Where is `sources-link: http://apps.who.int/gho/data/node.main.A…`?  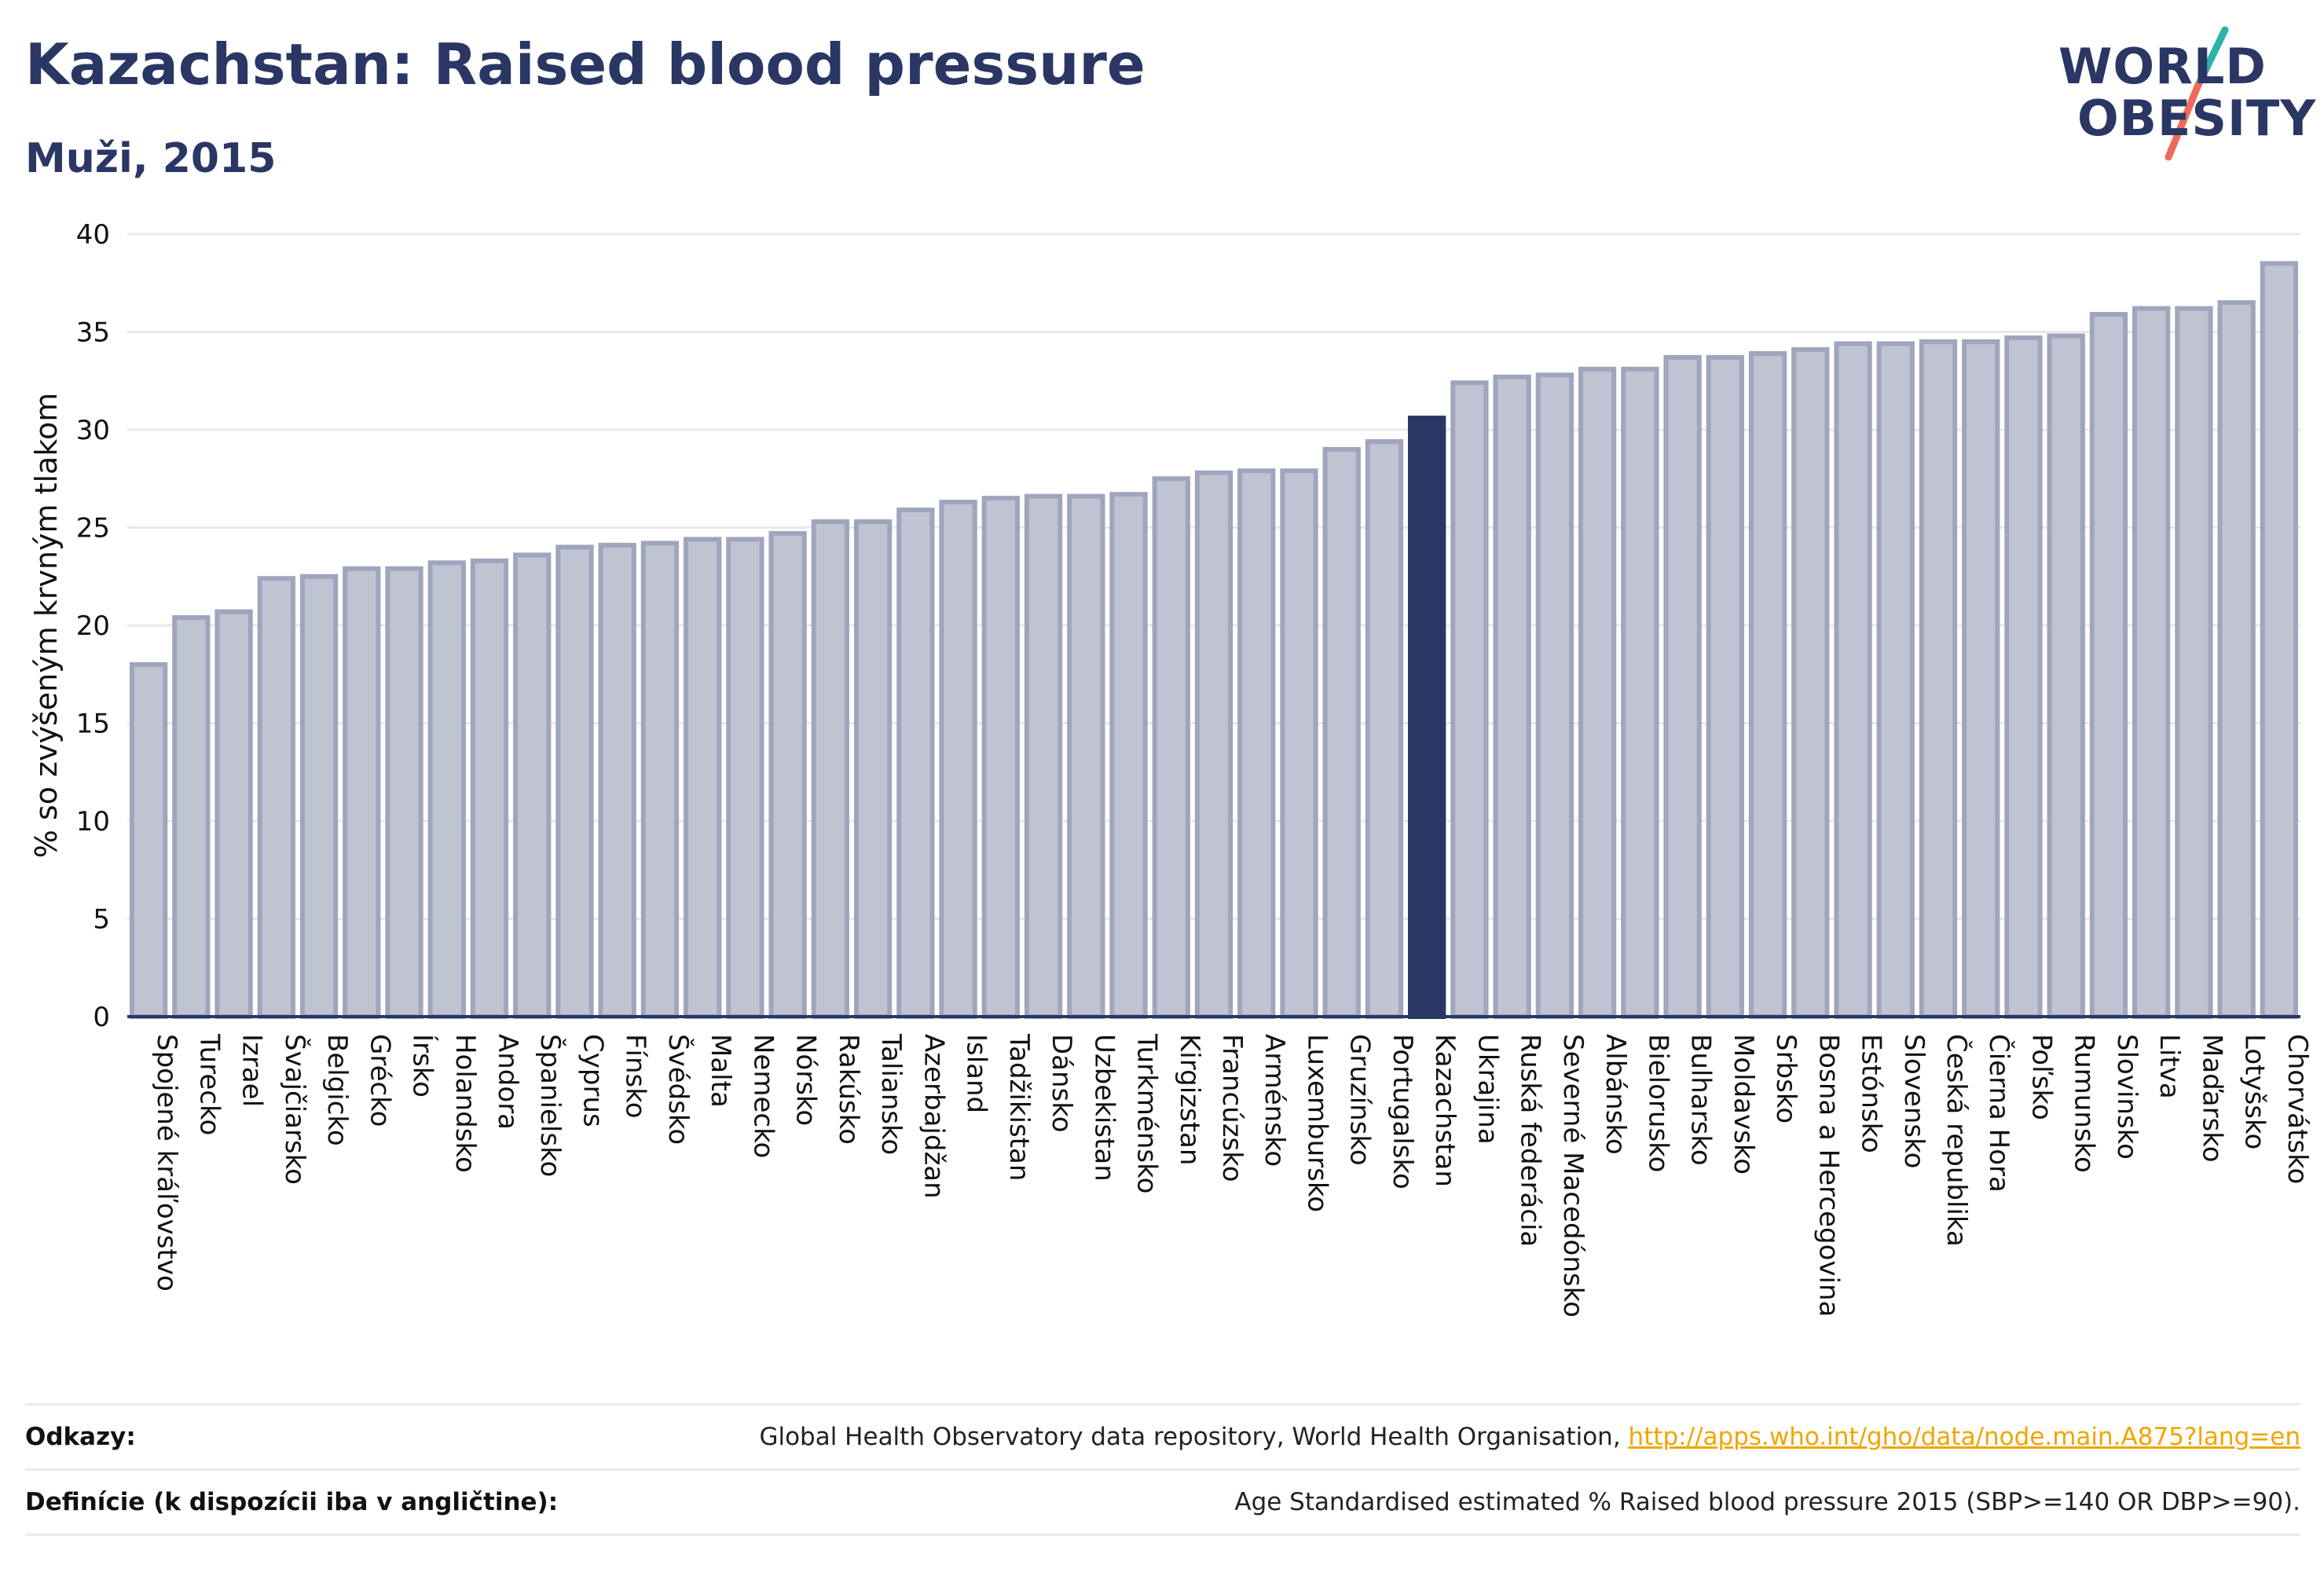 sources-link: http://apps.who.int/gho/data/node.main.A… is located at coordinates (1964, 1437).